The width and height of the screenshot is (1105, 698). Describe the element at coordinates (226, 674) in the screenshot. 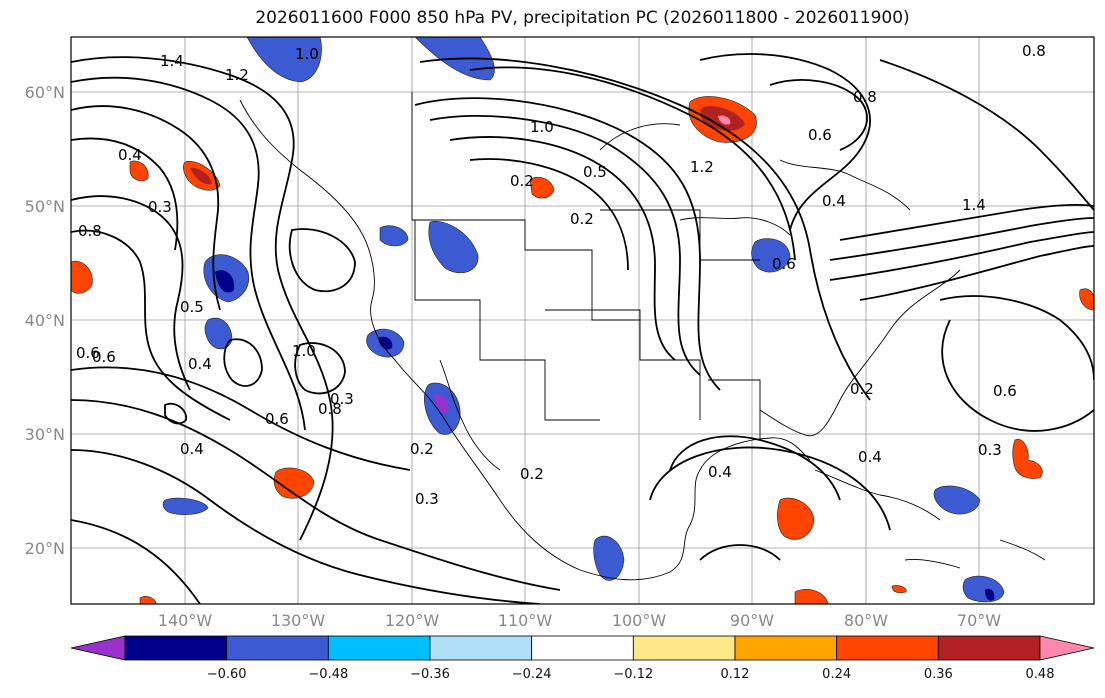

I see `colorbar-tick-label: −0.60` at that location.